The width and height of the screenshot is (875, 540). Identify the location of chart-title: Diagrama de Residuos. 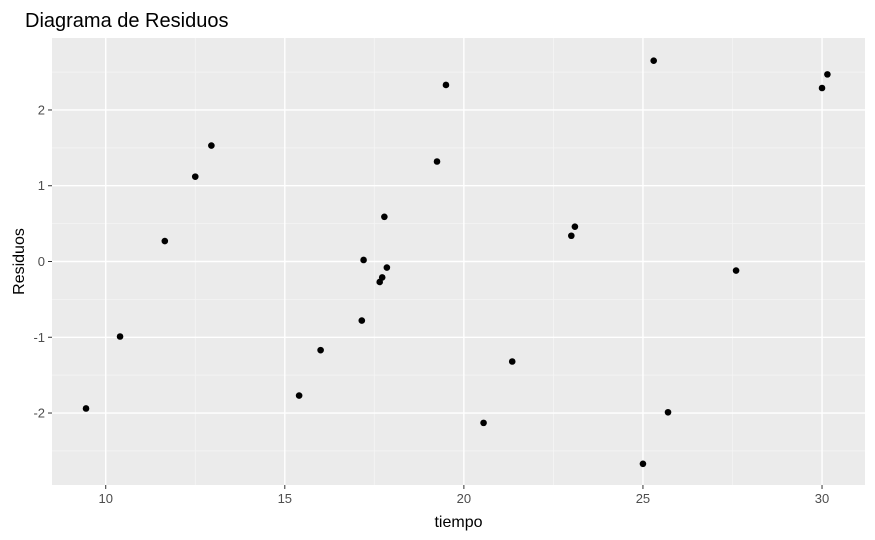
(126, 21).